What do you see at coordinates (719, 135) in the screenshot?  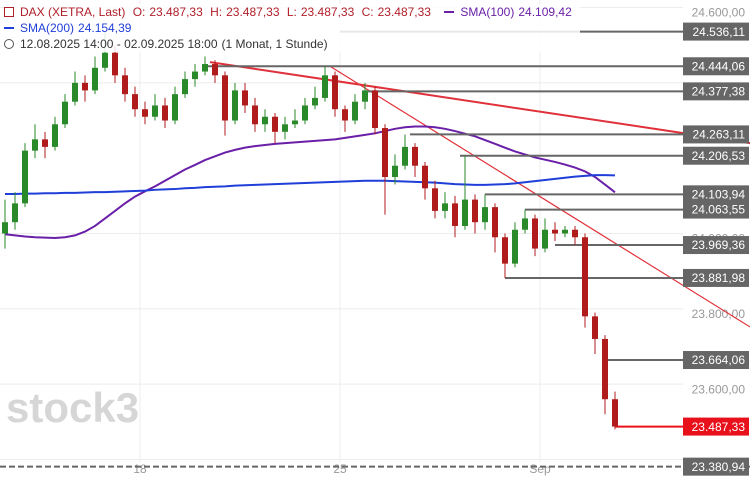 I see `level-label: 24.263,11` at bounding box center [719, 135].